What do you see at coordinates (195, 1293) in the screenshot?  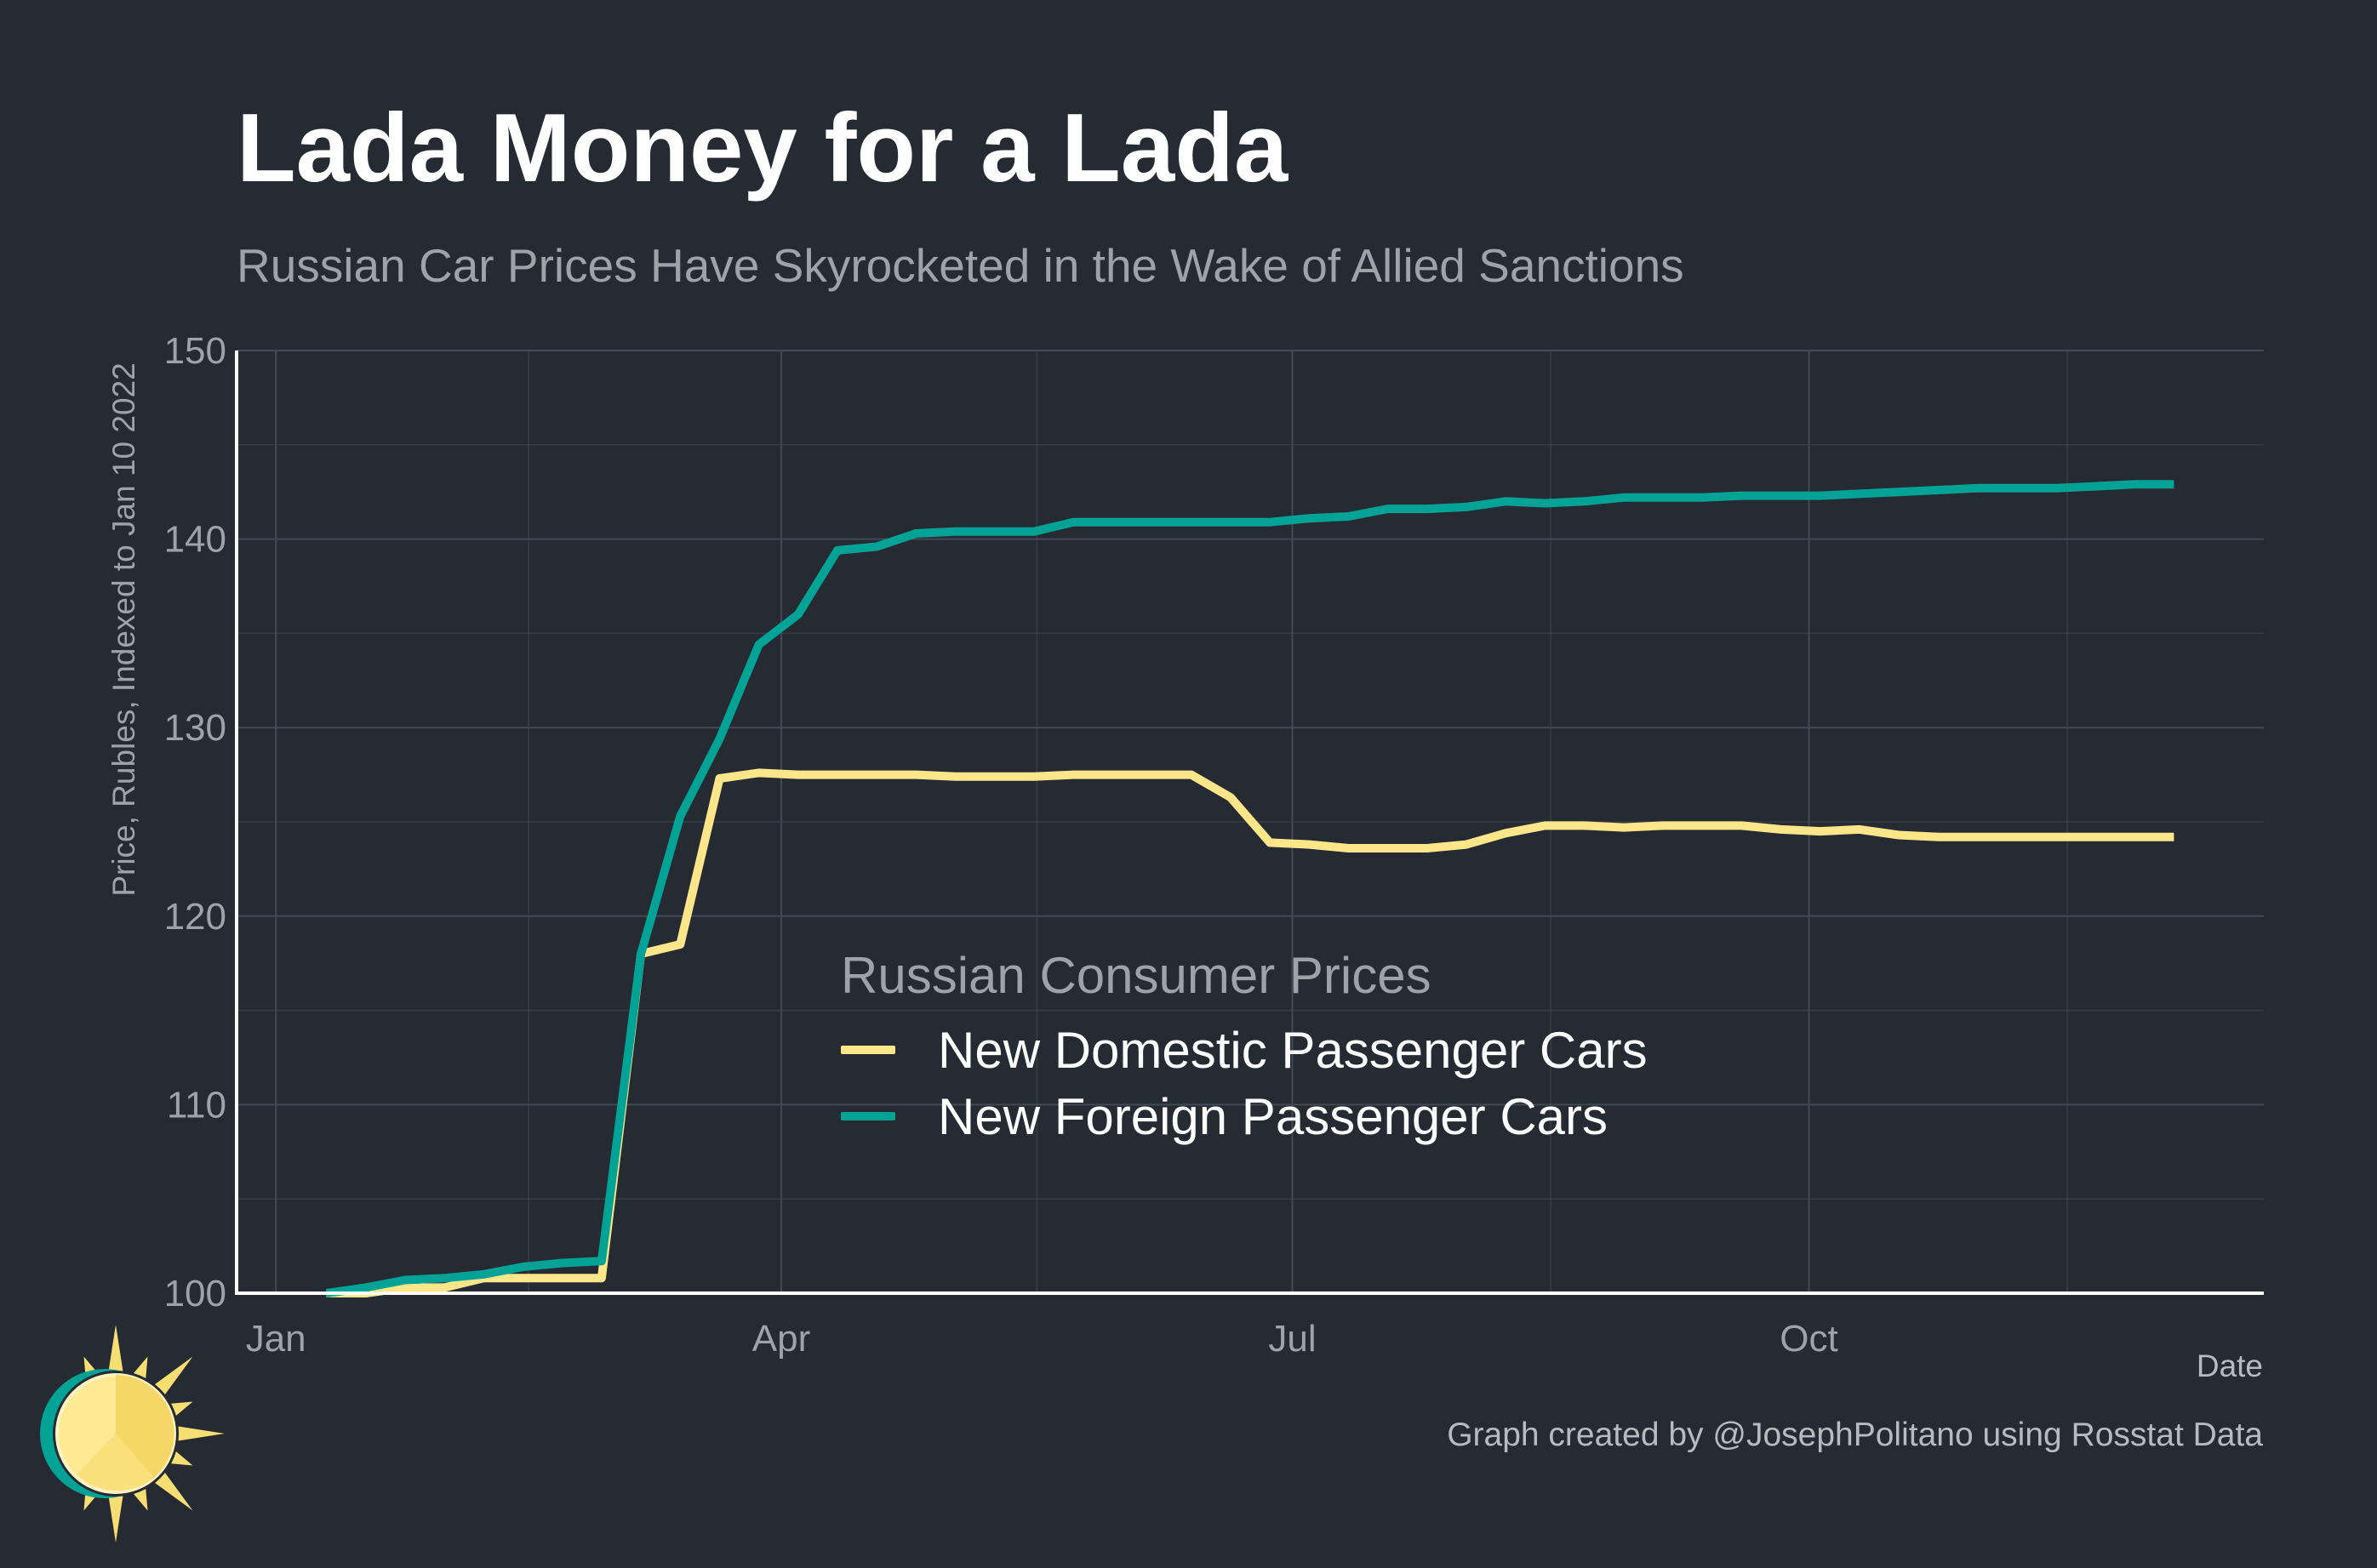 I see `y-tick-label: 100` at bounding box center [195, 1293].